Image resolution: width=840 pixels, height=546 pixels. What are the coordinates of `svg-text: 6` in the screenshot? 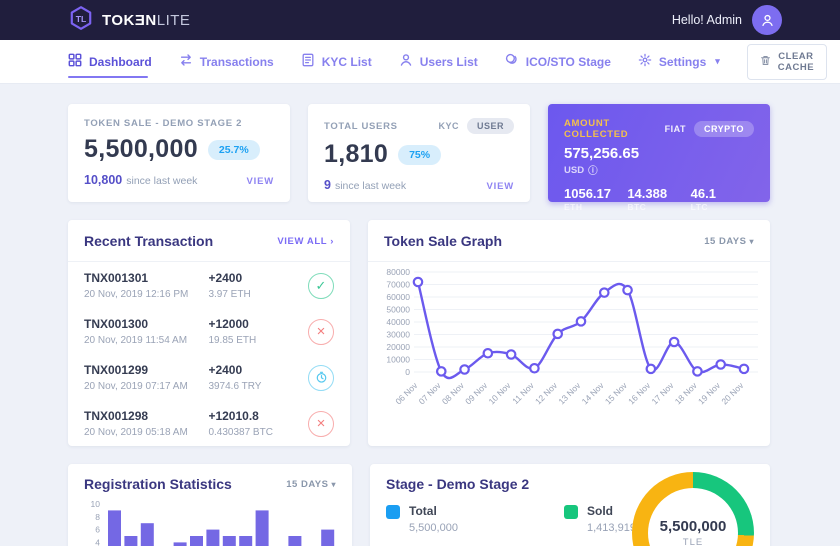 It's located at (97, 530).